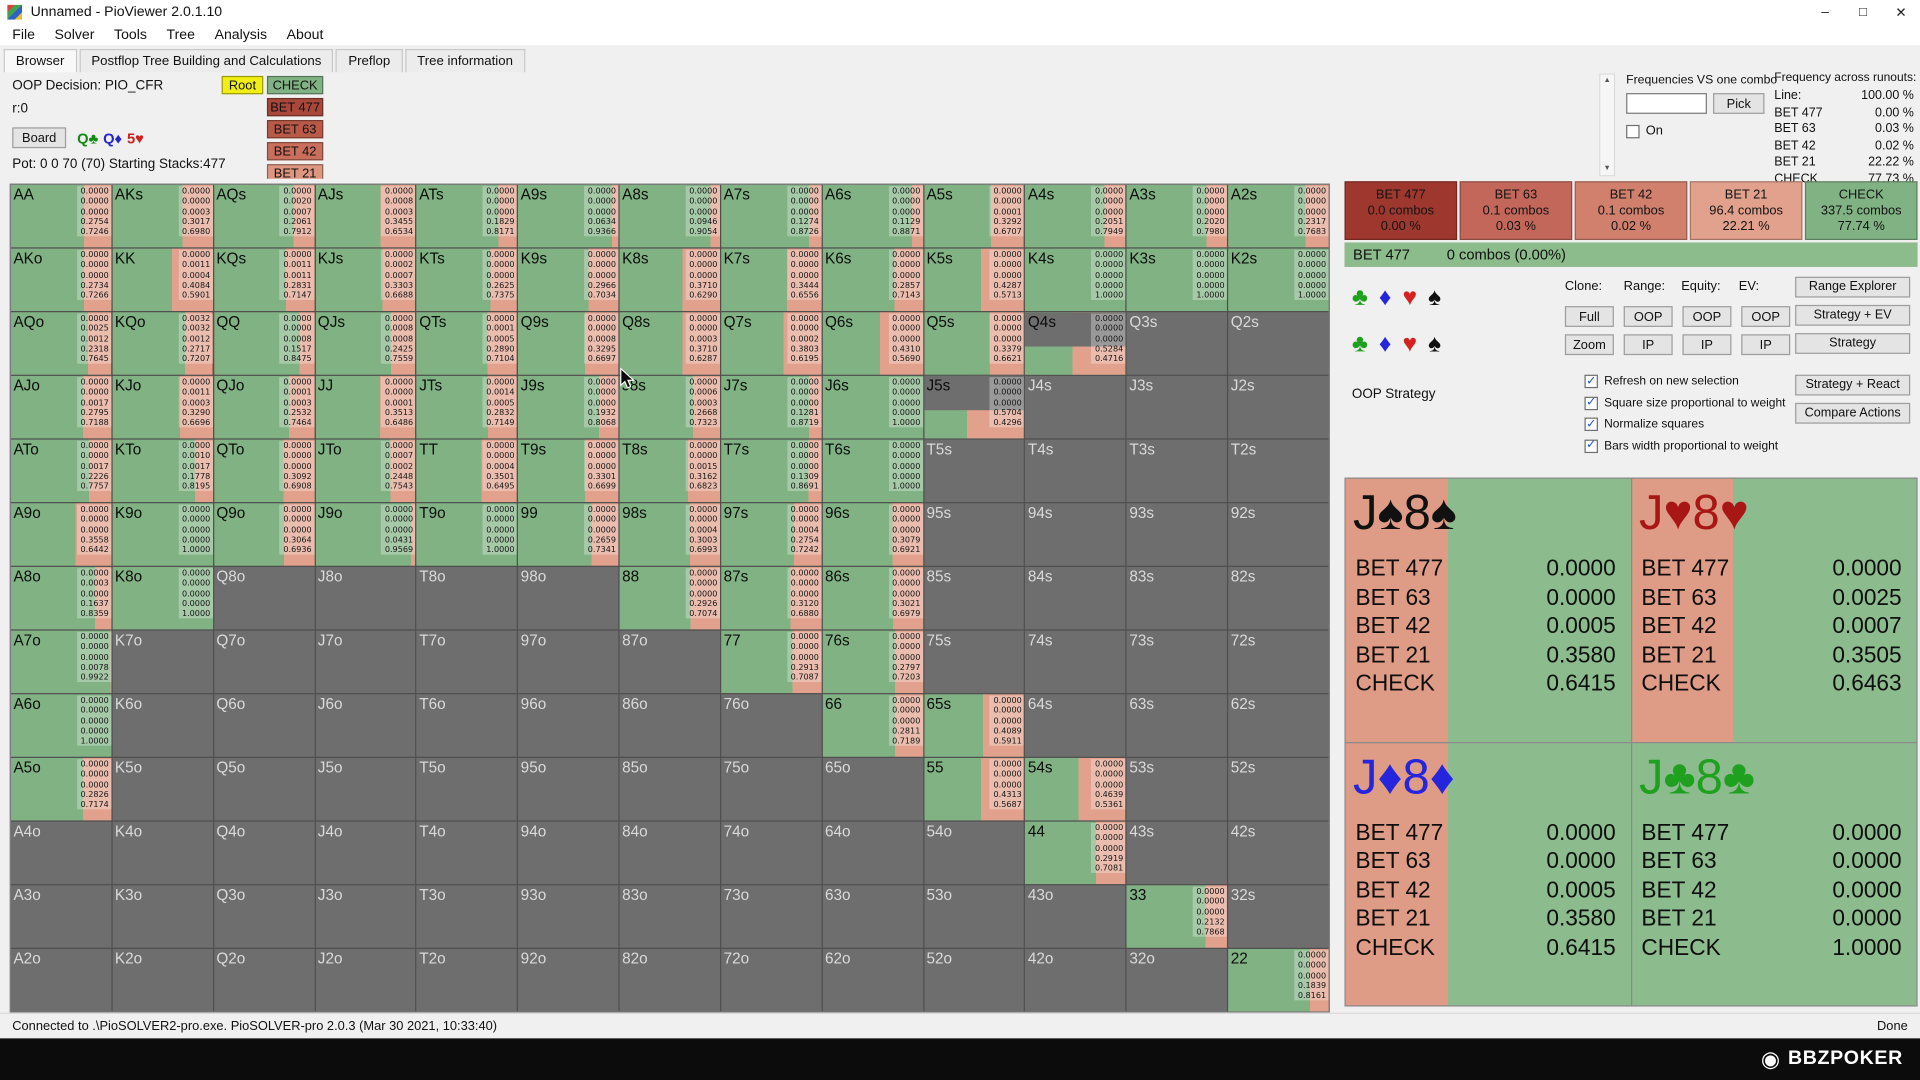 Image resolution: width=1920 pixels, height=1080 pixels. What do you see at coordinates (1278, 471) in the screenshot?
I see `cell-t2s: T2s` at bounding box center [1278, 471].